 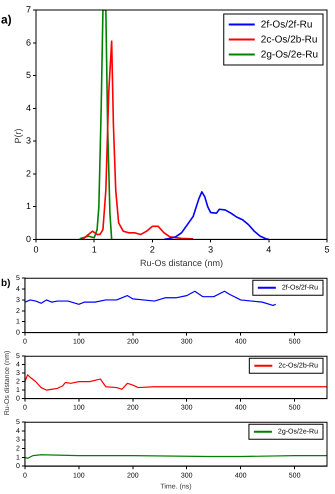 What do you see at coordinates (289, 54) in the screenshot?
I see `legend-label: 2g-Os/2e-Ru` at bounding box center [289, 54].